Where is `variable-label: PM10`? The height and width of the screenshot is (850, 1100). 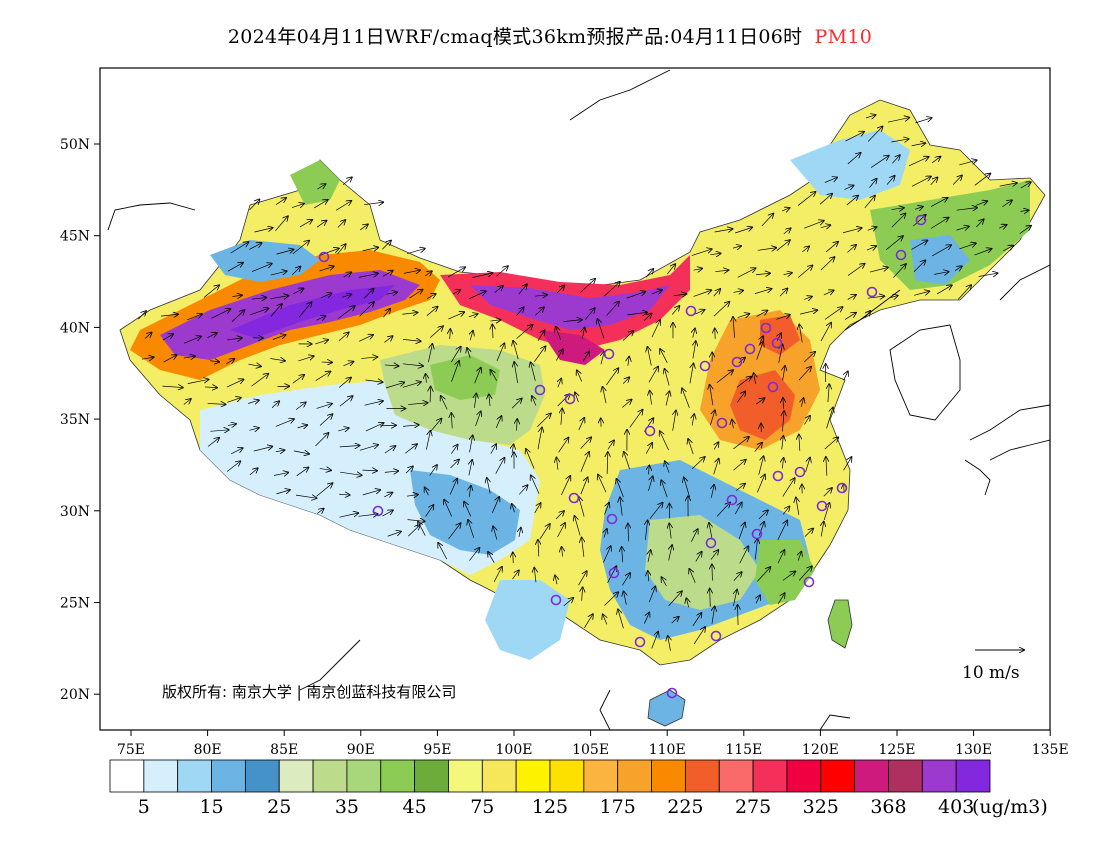 variable-label: PM10 is located at coordinates (843, 37).